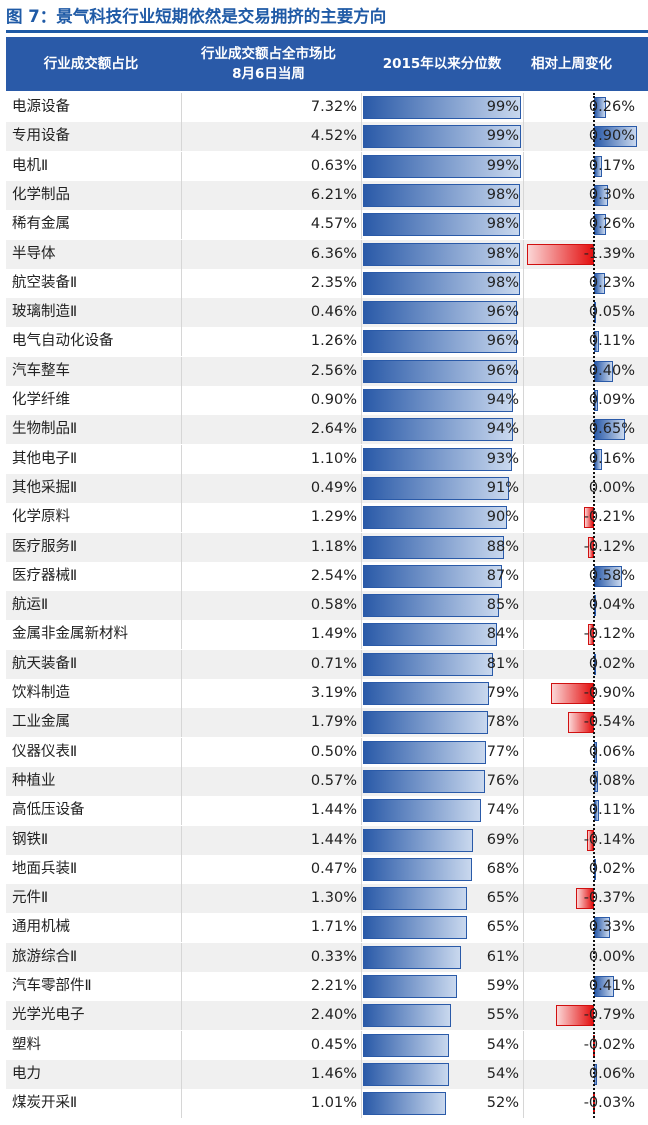  I want to click on table-row: 化学纤维 0.90% 94% 0.09%, so click(327, 400).